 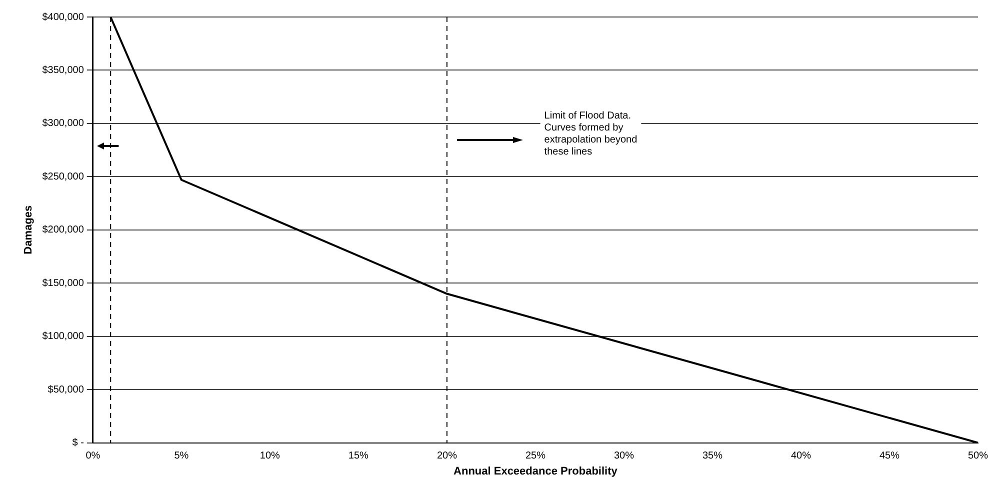 I want to click on x-tick-label: 30%, so click(x=624, y=456).